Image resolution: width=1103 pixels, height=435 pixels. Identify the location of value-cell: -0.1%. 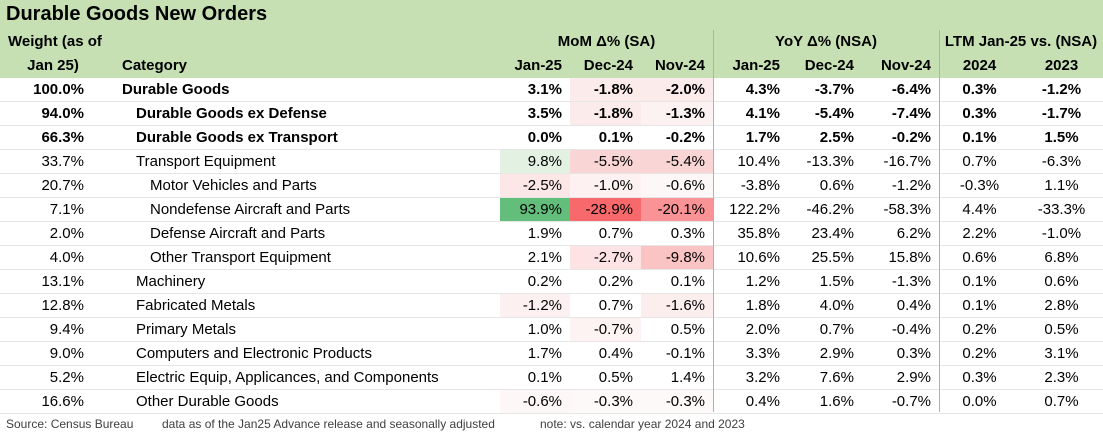
(677, 353).